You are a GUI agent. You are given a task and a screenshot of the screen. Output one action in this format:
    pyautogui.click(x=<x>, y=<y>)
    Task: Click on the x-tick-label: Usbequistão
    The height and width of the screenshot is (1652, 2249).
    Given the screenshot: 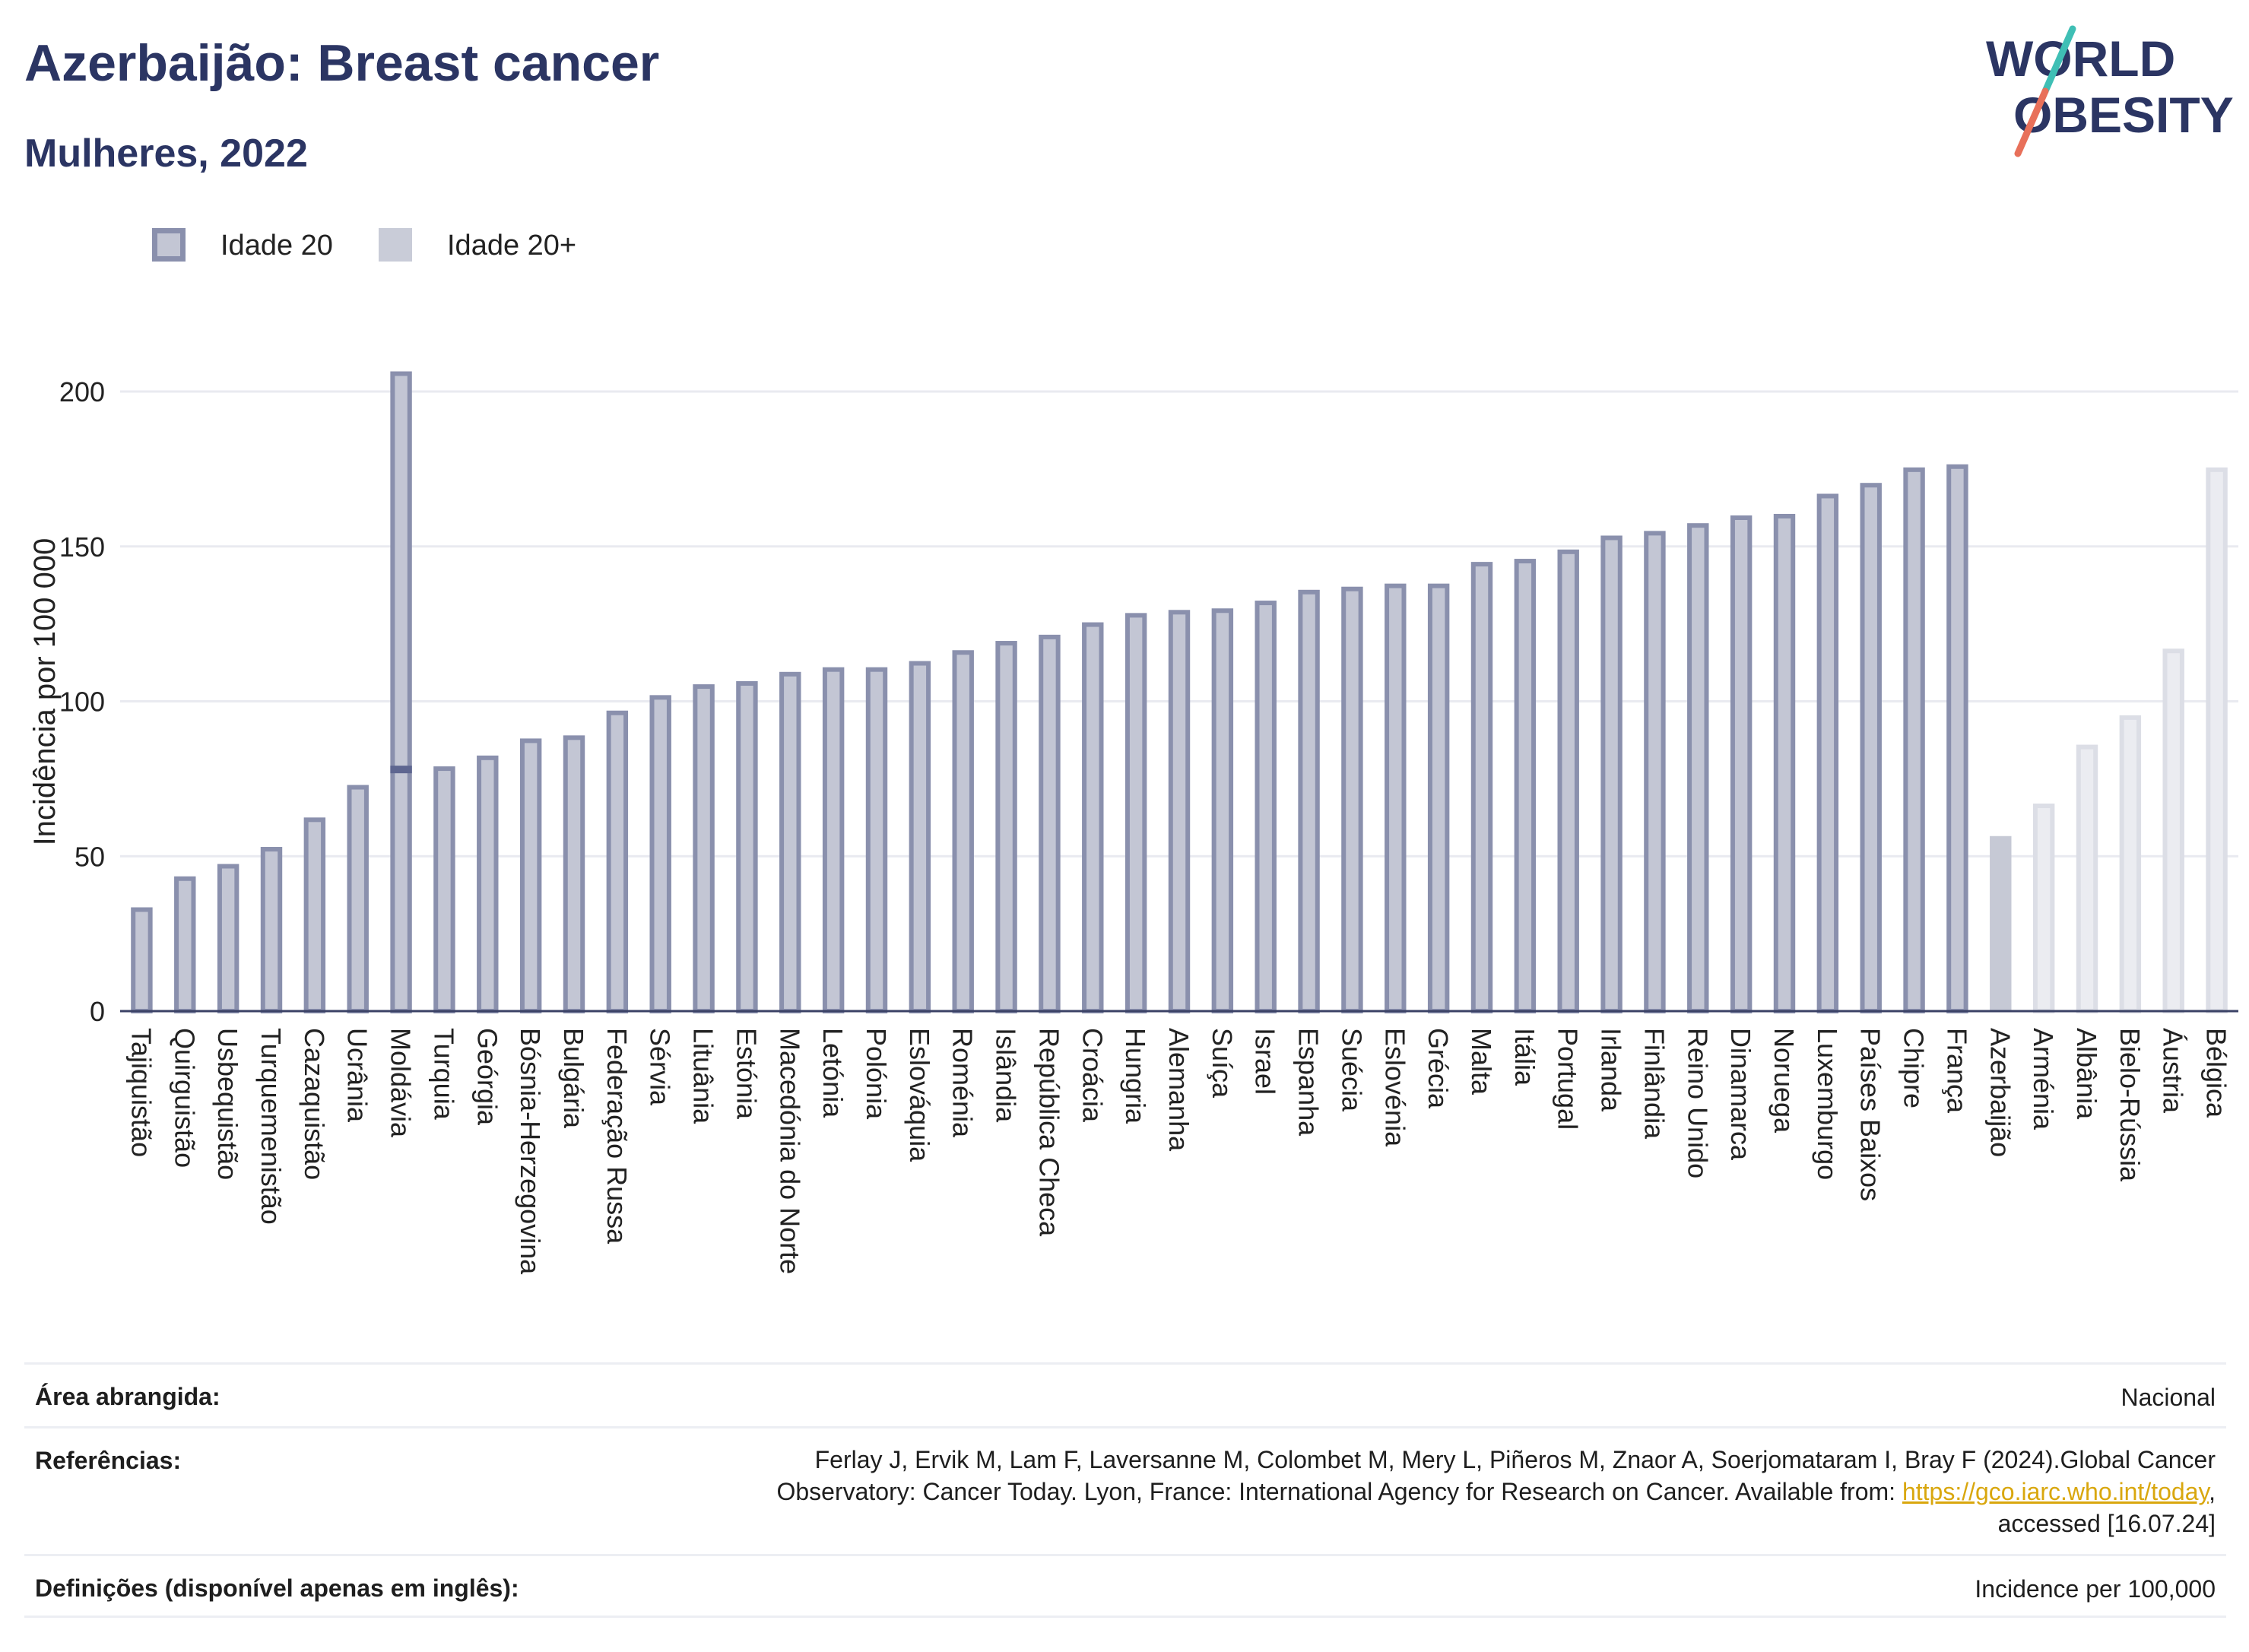 What is the action you would take?
    pyautogui.click(x=227, y=1104)
    